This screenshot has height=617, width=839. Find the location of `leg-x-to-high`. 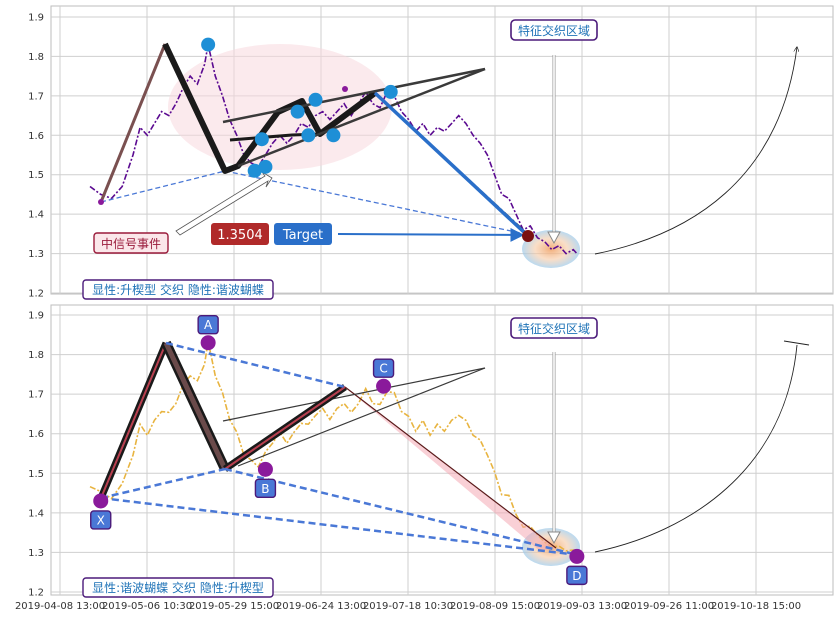

leg-x-to-high is located at coordinates (133, 123).